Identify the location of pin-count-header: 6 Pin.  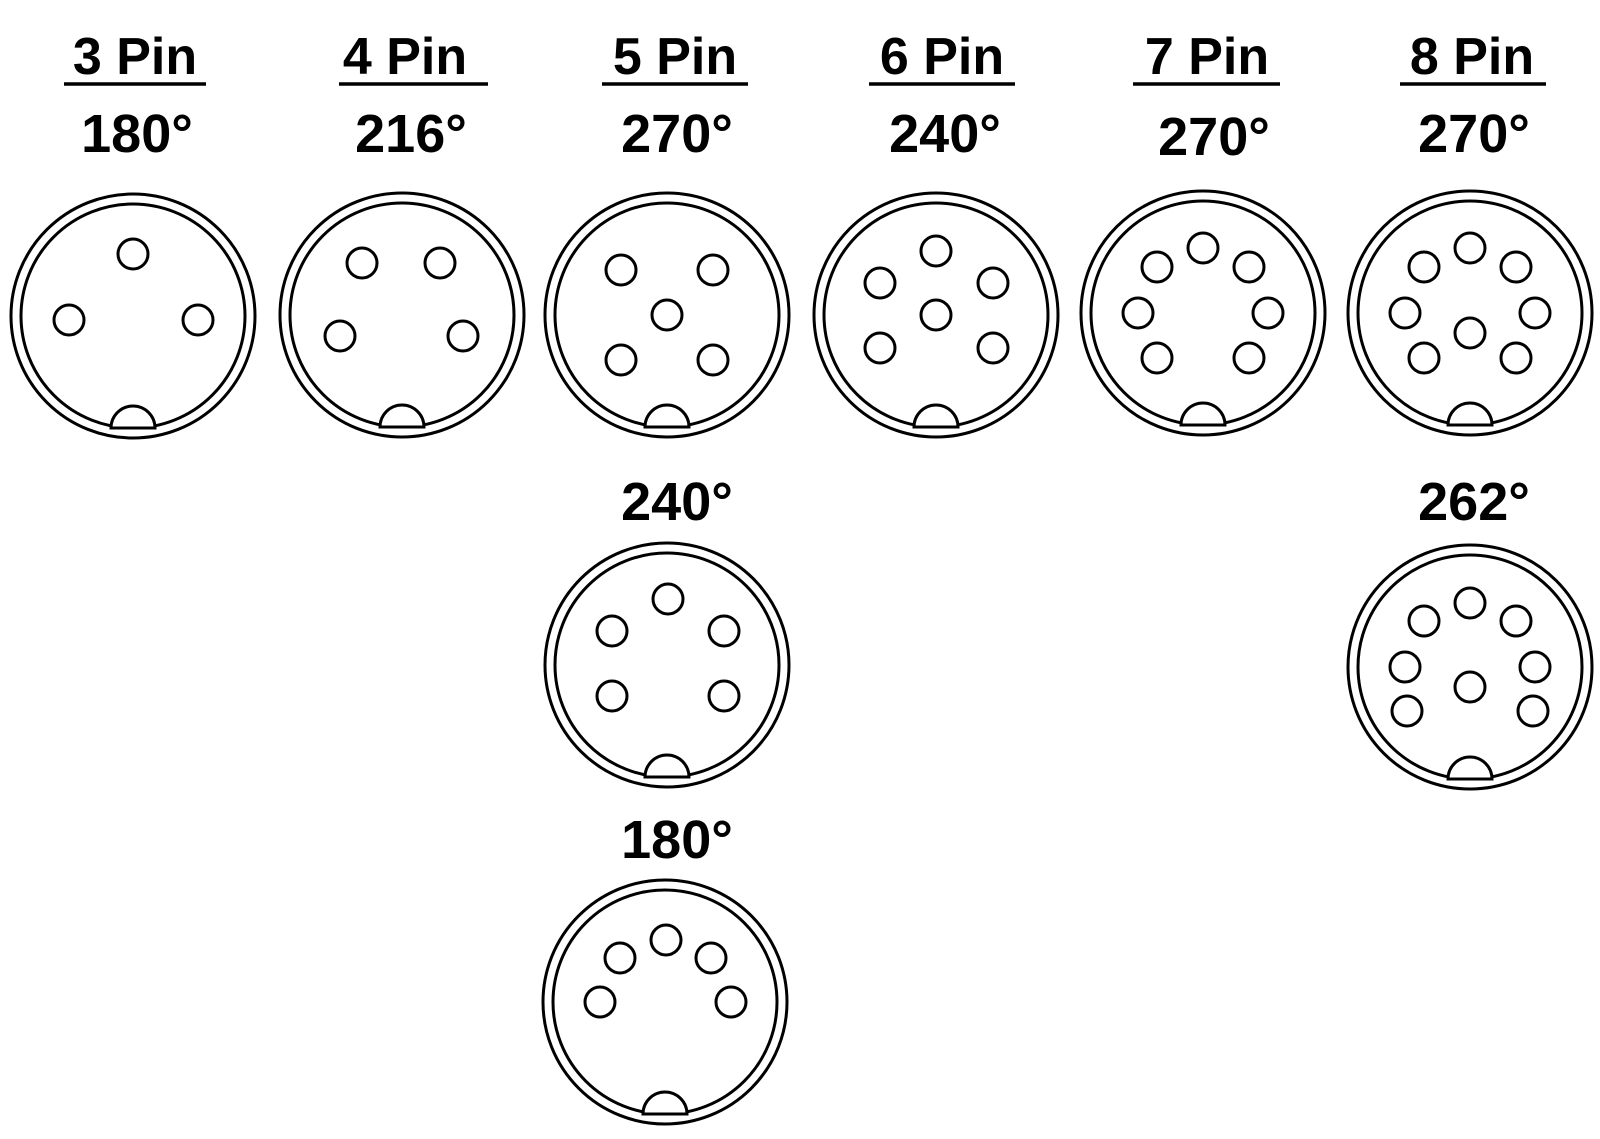
(942, 57).